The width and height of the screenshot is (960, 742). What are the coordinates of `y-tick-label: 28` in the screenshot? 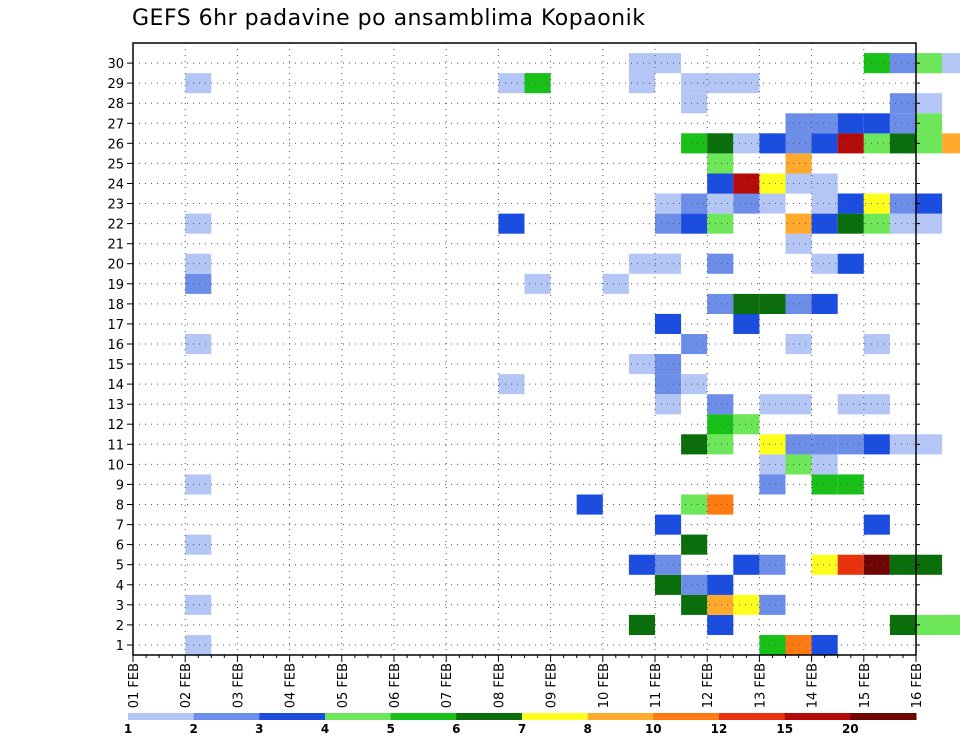 It's located at (115, 104).